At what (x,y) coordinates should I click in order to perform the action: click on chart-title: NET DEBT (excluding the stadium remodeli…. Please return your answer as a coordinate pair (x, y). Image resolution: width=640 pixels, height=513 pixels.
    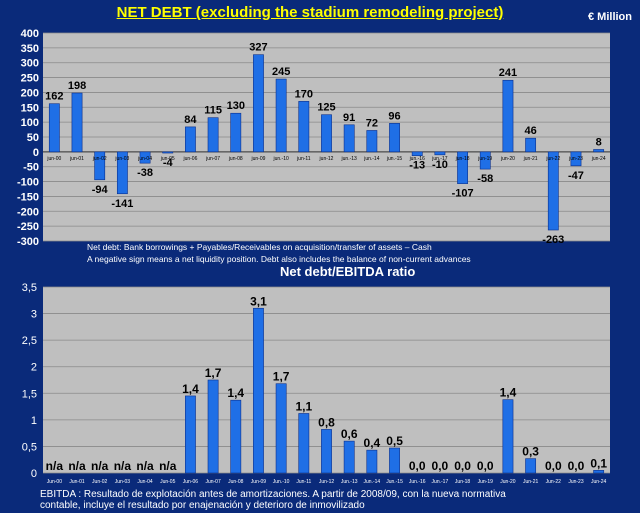
    Looking at the image, I should click on (310, 12).